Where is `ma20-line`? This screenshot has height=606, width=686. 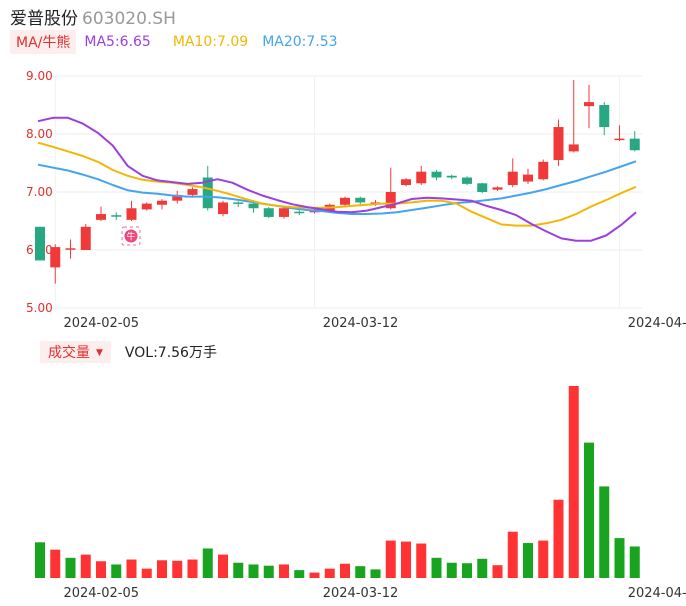
ma20-line is located at coordinates (337, 187).